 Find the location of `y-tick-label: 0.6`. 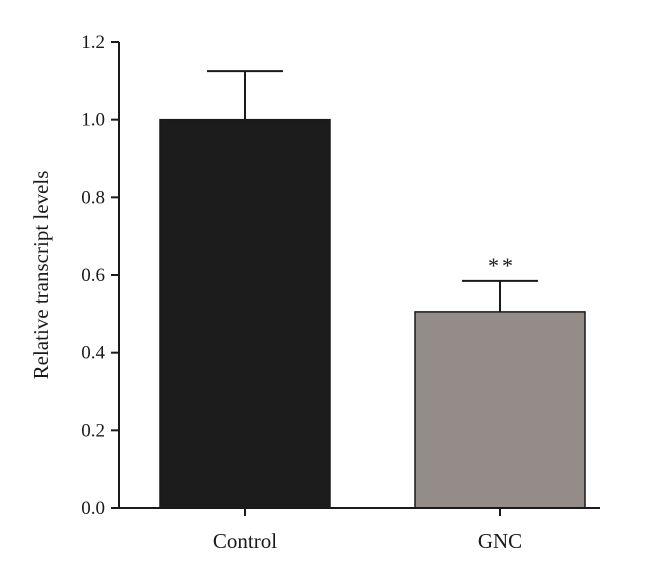

y-tick-label: 0.6 is located at coordinates (93, 275).